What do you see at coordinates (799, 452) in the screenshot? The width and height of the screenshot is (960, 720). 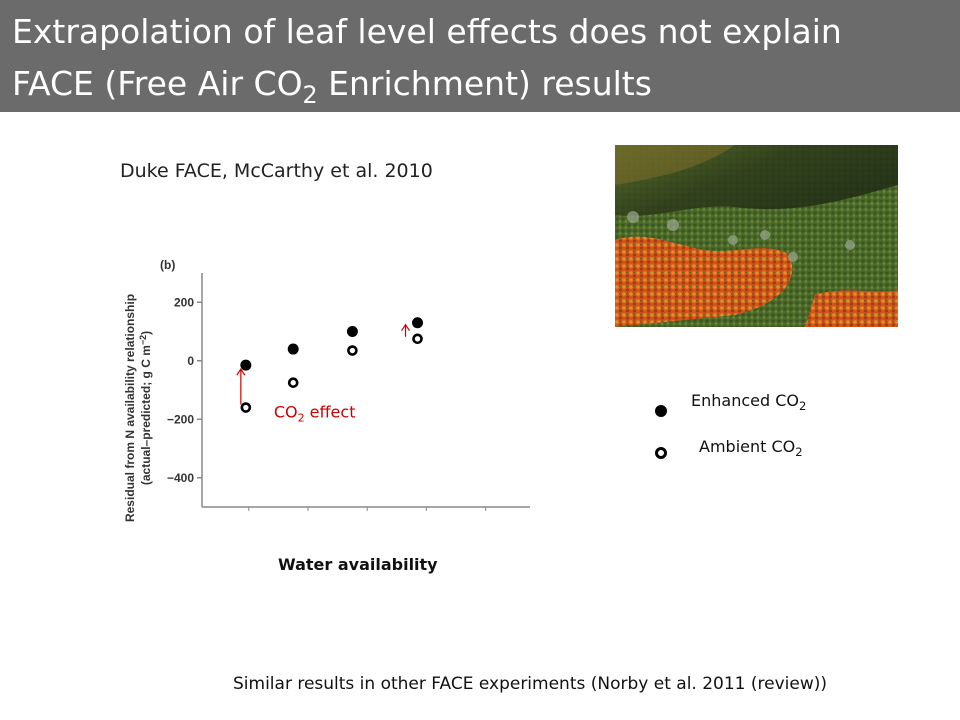 I see `legend-ambient-subscript: 2` at bounding box center [799, 452].